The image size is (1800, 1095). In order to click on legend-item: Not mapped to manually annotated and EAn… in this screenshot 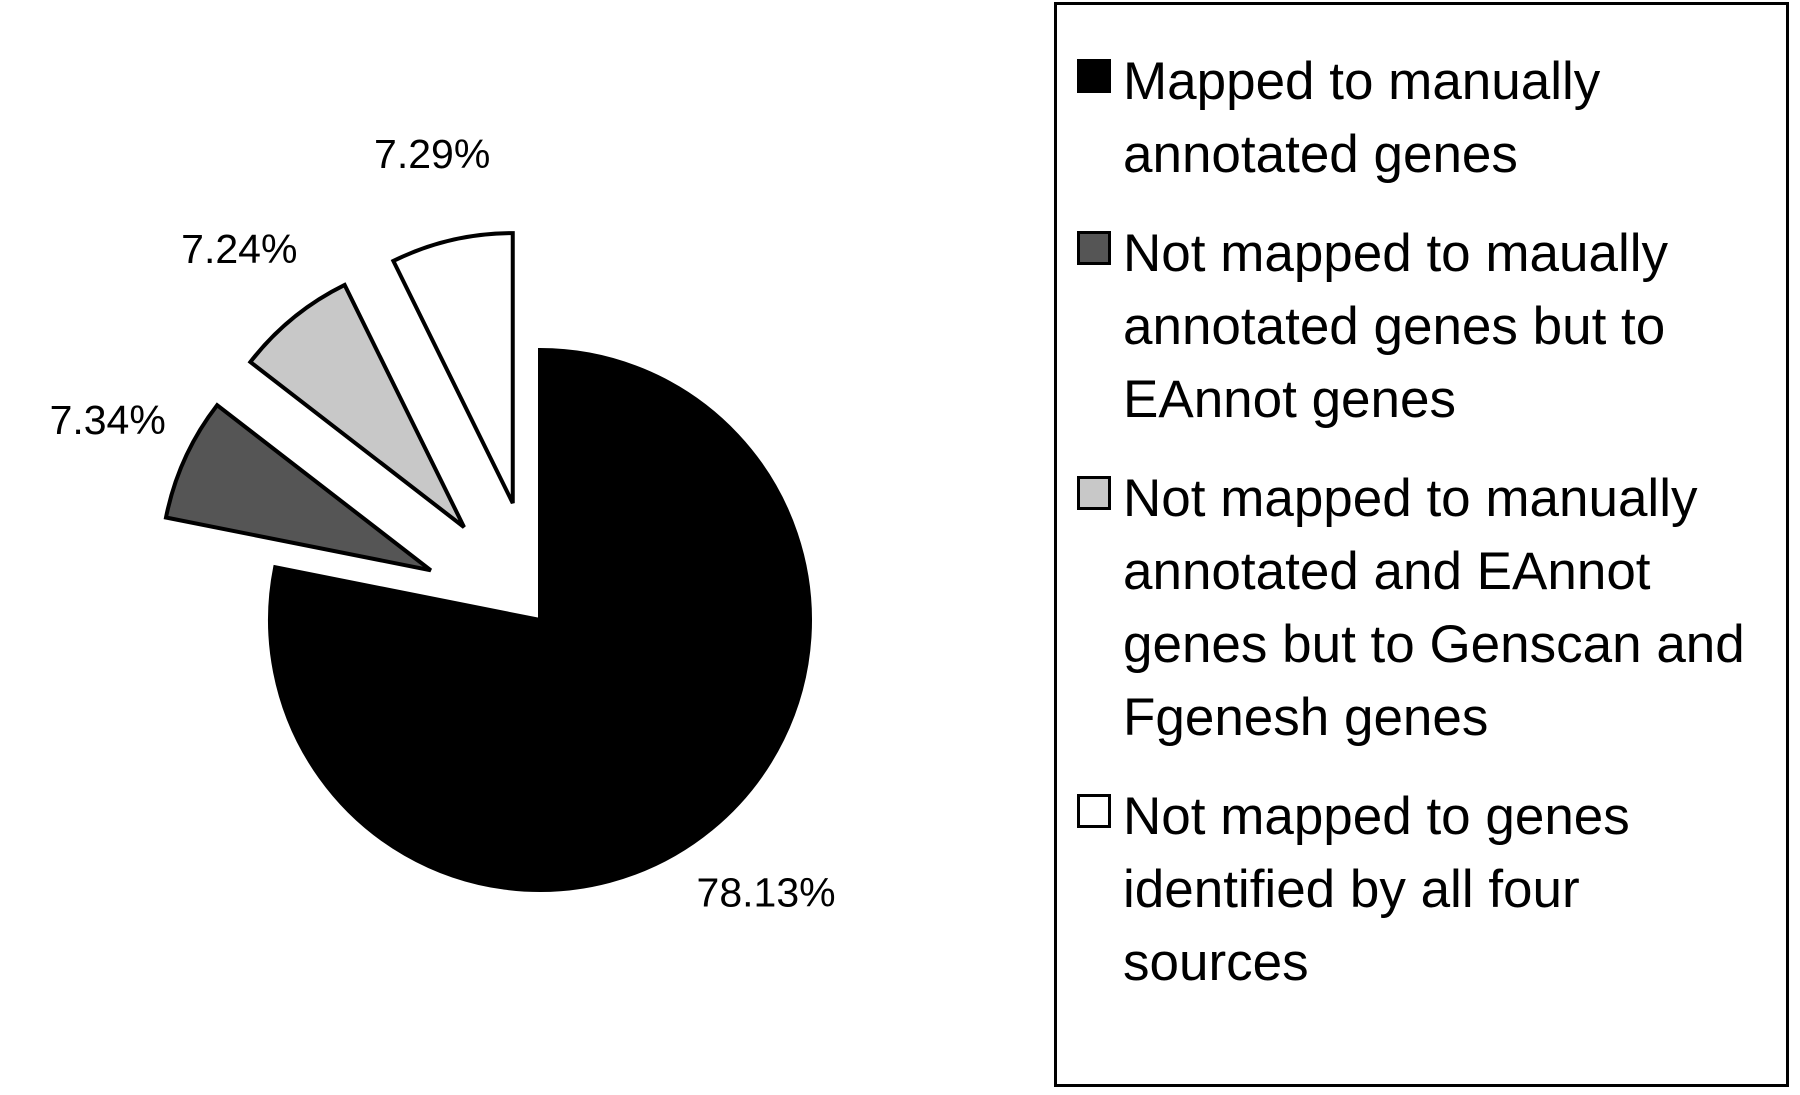, I will do `click(1424, 608)`.